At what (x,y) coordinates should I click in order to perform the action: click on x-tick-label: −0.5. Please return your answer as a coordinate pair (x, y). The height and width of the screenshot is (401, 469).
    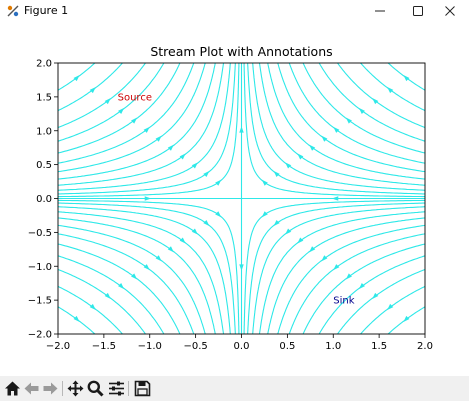
    Looking at the image, I should click on (195, 346).